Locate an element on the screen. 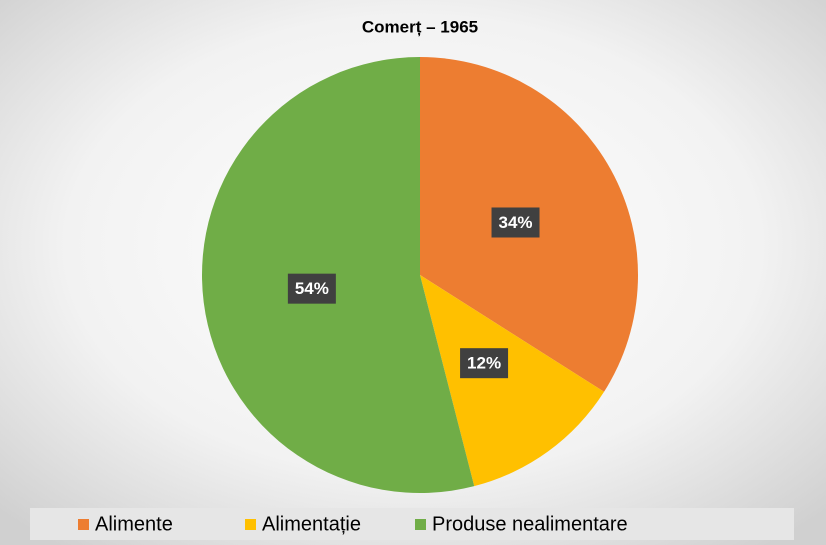 The image size is (826, 545). data-label: 34% is located at coordinates (516, 222).